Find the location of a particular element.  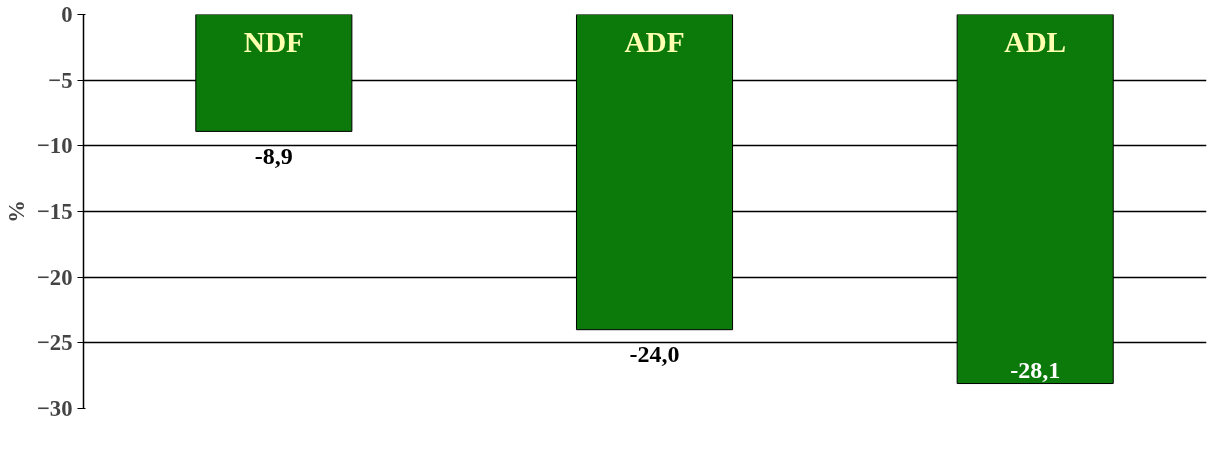

y-tick-label: −10 is located at coordinates (54, 146).